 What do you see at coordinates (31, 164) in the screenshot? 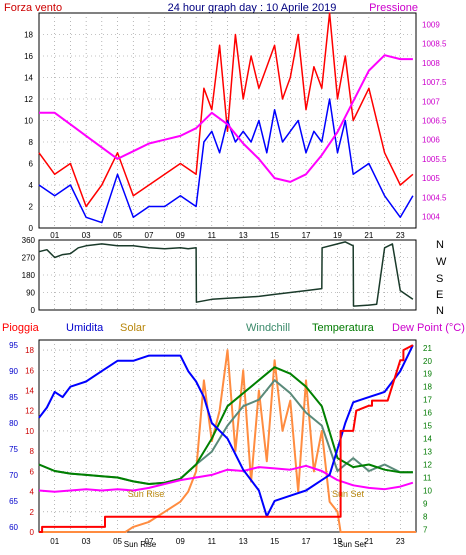
I see `panel1-left-tick-label: 6` at bounding box center [31, 164].